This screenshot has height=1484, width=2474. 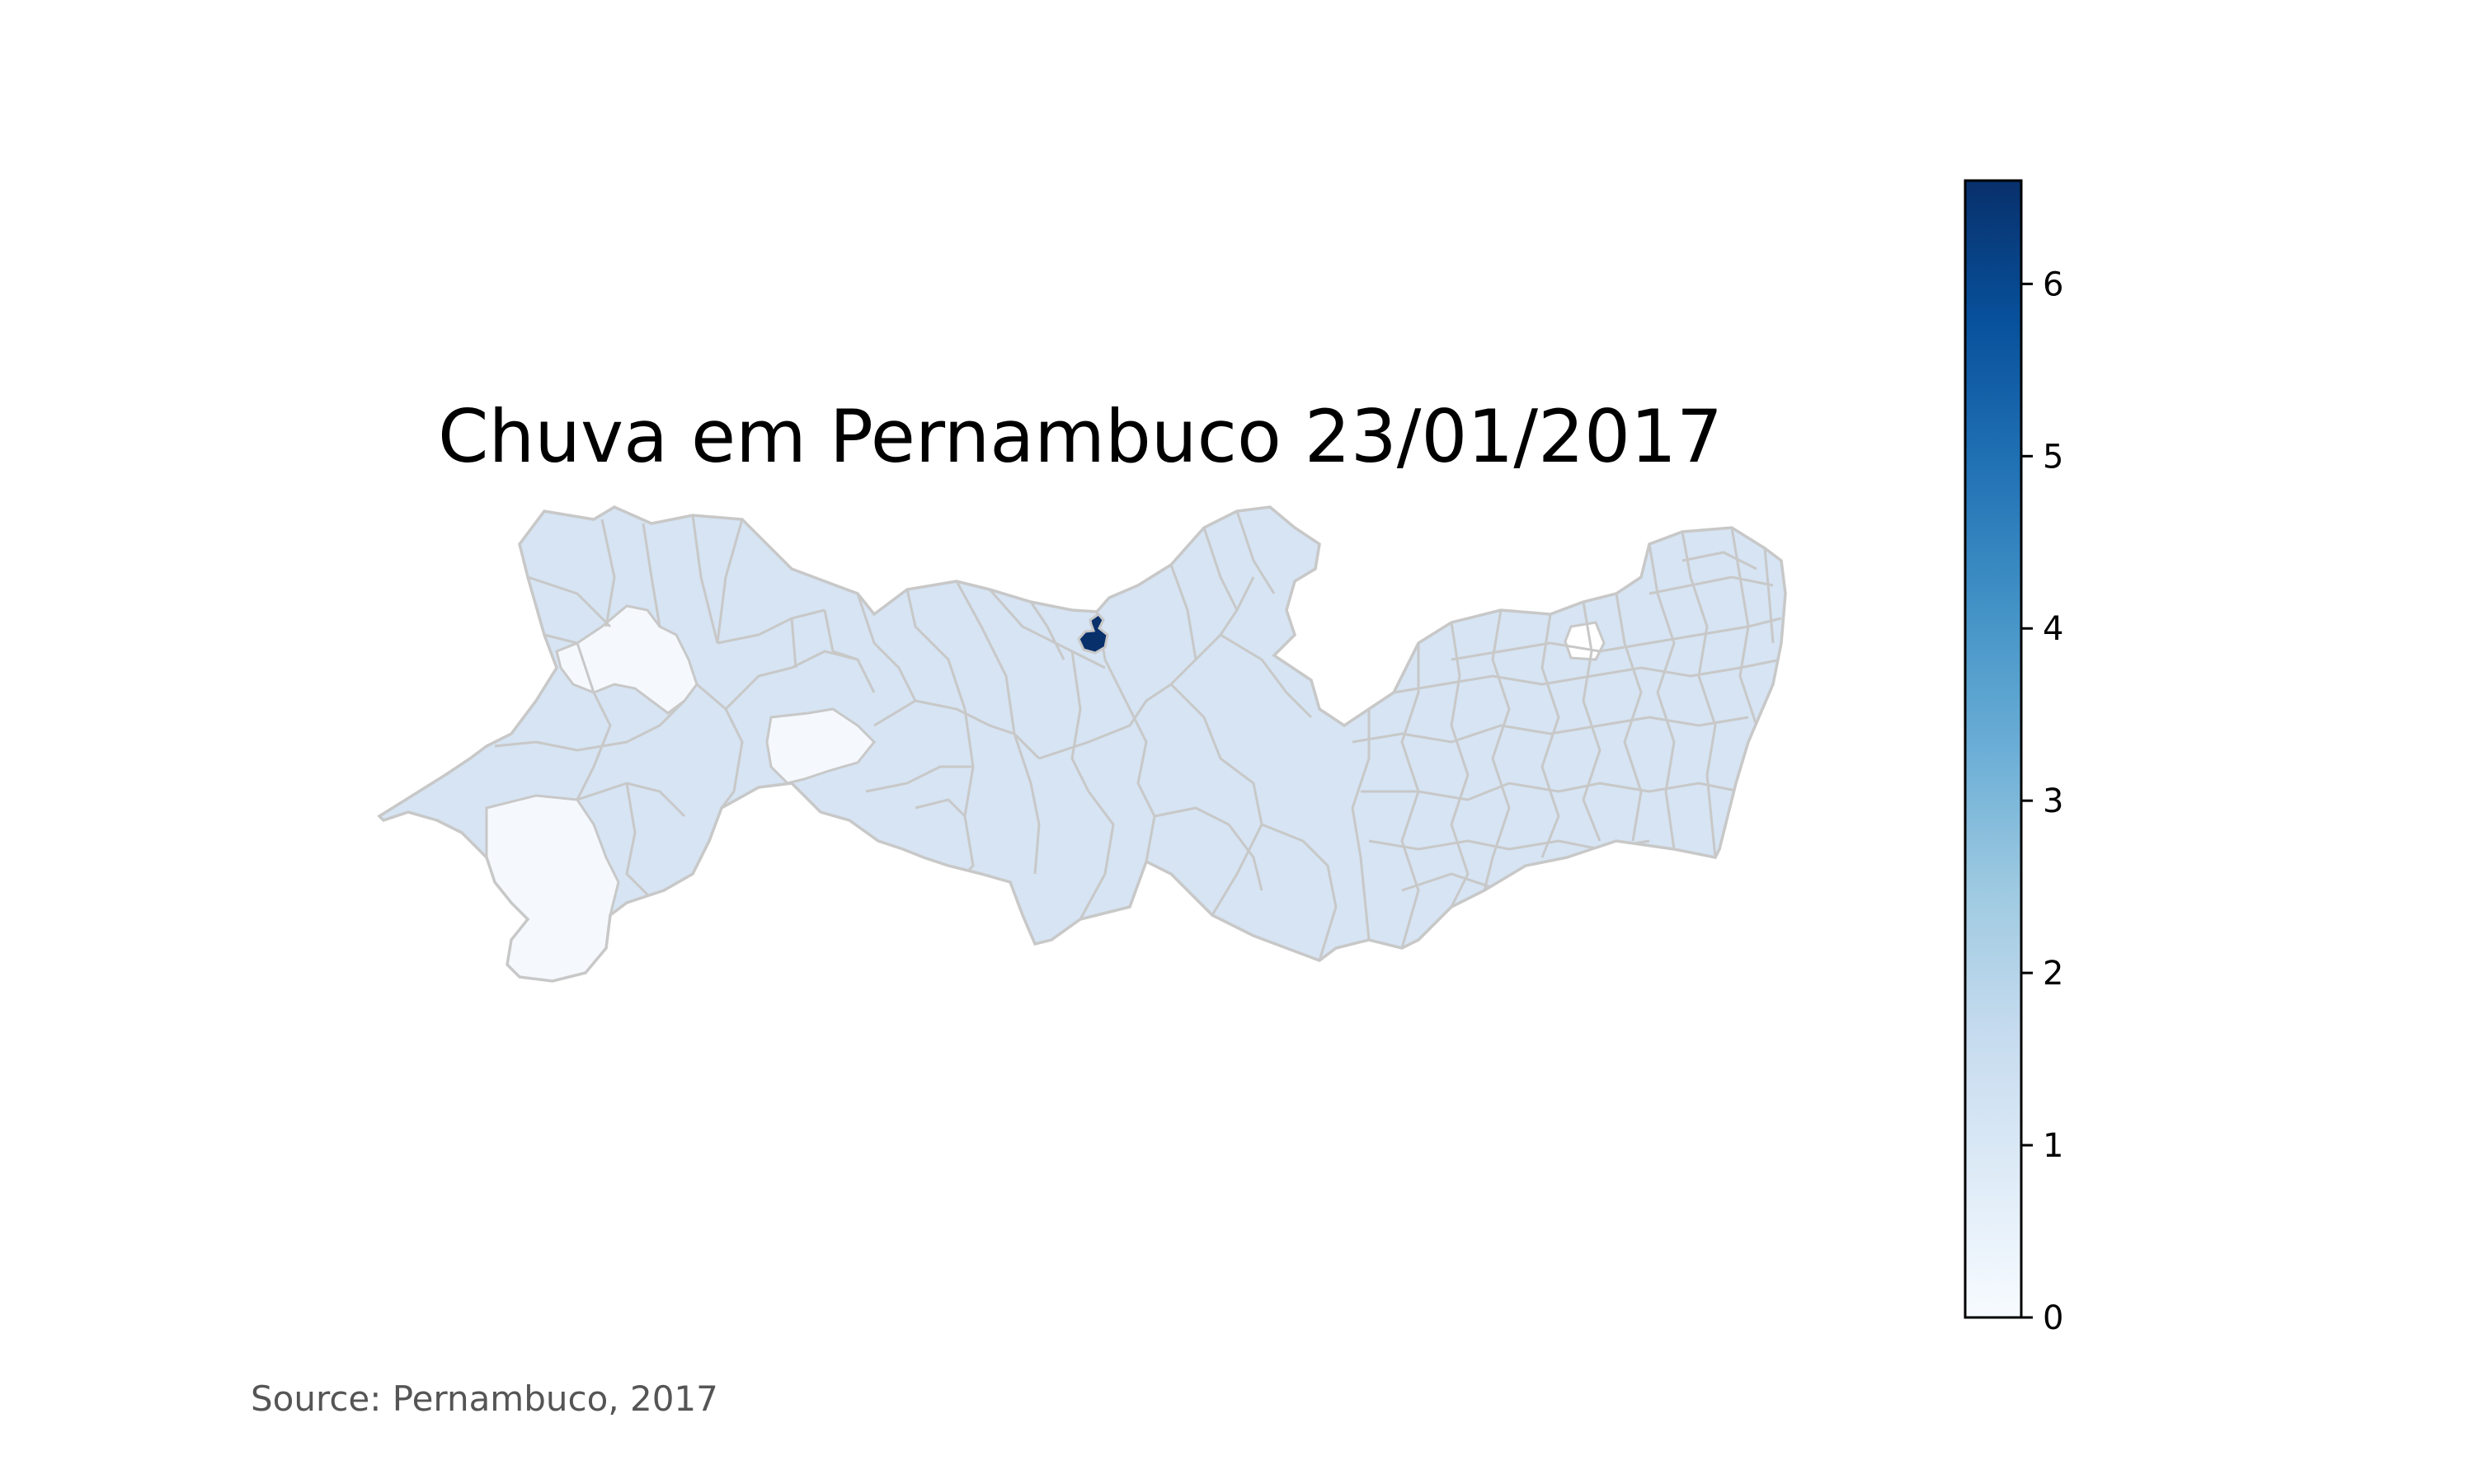 What do you see at coordinates (2053, 1146) in the screenshot?
I see `colorbar-tick-label: 1` at bounding box center [2053, 1146].